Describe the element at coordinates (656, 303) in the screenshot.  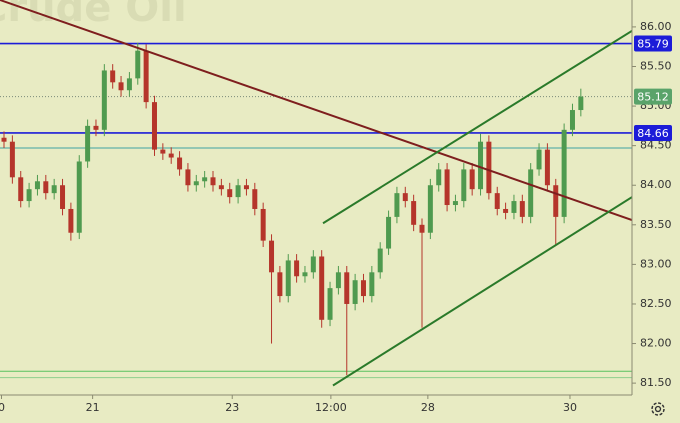
I see `y-tick-label: 82.50` at that location.